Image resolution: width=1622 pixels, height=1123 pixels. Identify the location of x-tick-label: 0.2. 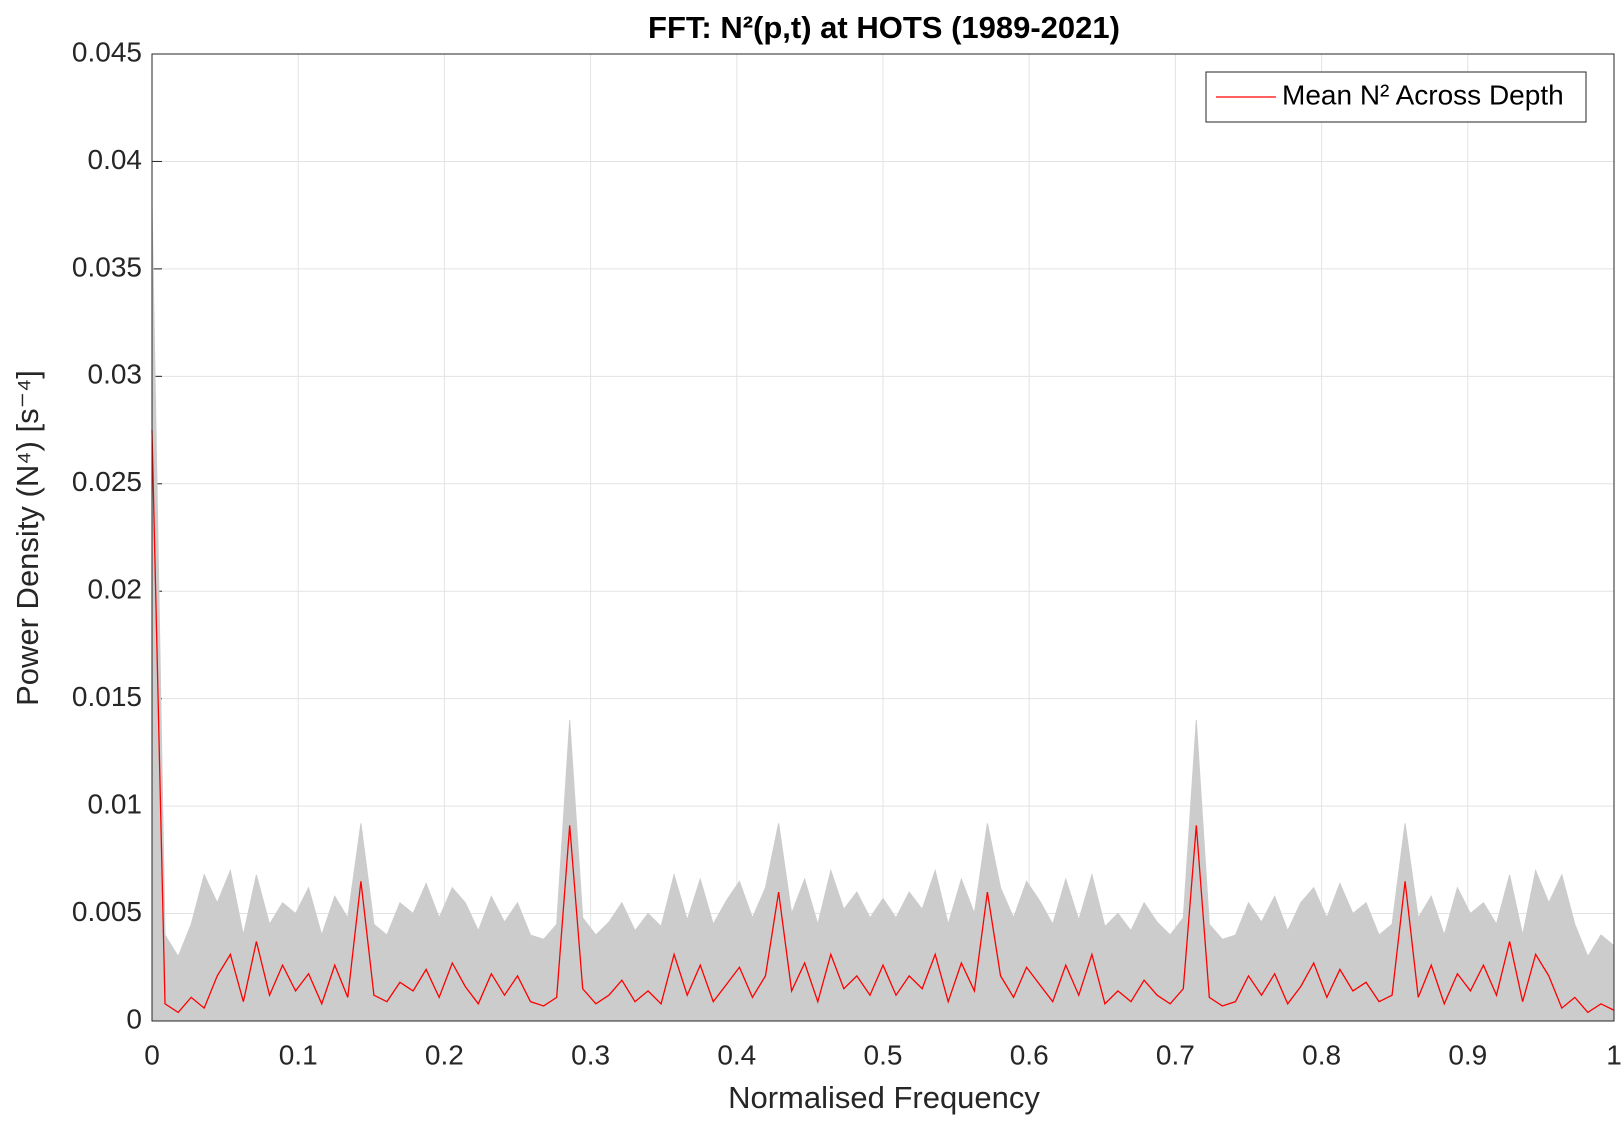
(444, 1054).